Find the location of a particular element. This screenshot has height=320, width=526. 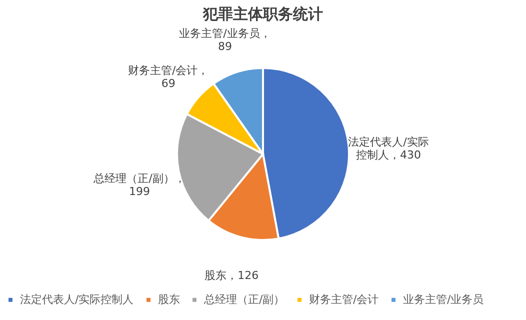

legend-label: 业务主管/业务员 is located at coordinates (443, 299).